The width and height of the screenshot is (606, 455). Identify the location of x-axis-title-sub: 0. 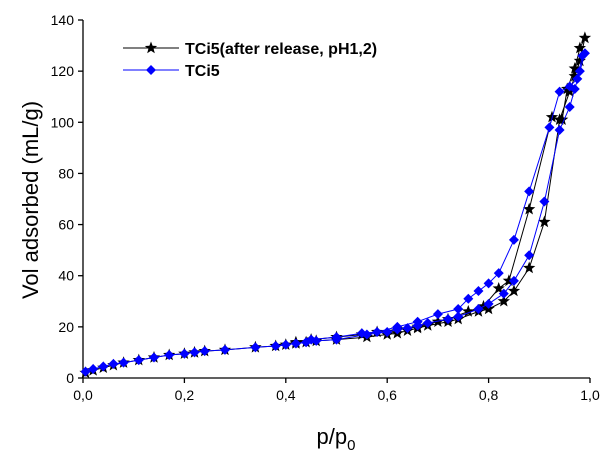
(351, 445).